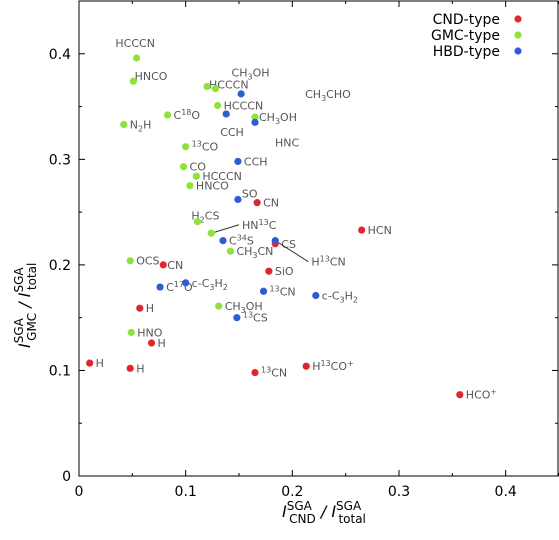 This screenshot has height=540, width=559. What do you see at coordinates (255, 318) in the screenshot?
I see `point-label: 13CS` at bounding box center [255, 318].